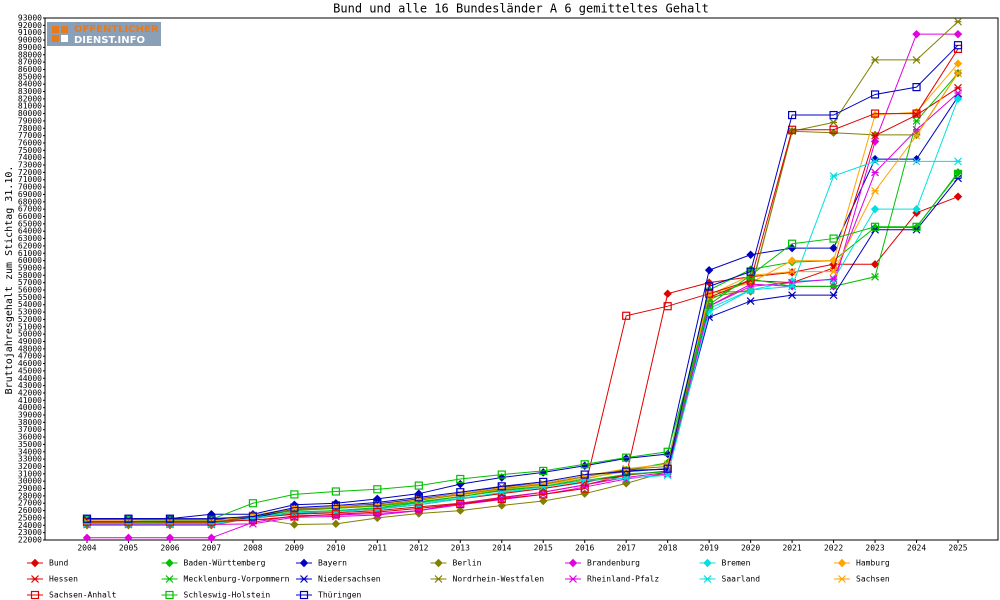  What do you see at coordinates (30, 525) in the screenshot?
I see `y-tick-label: 24000` at bounding box center [30, 525].